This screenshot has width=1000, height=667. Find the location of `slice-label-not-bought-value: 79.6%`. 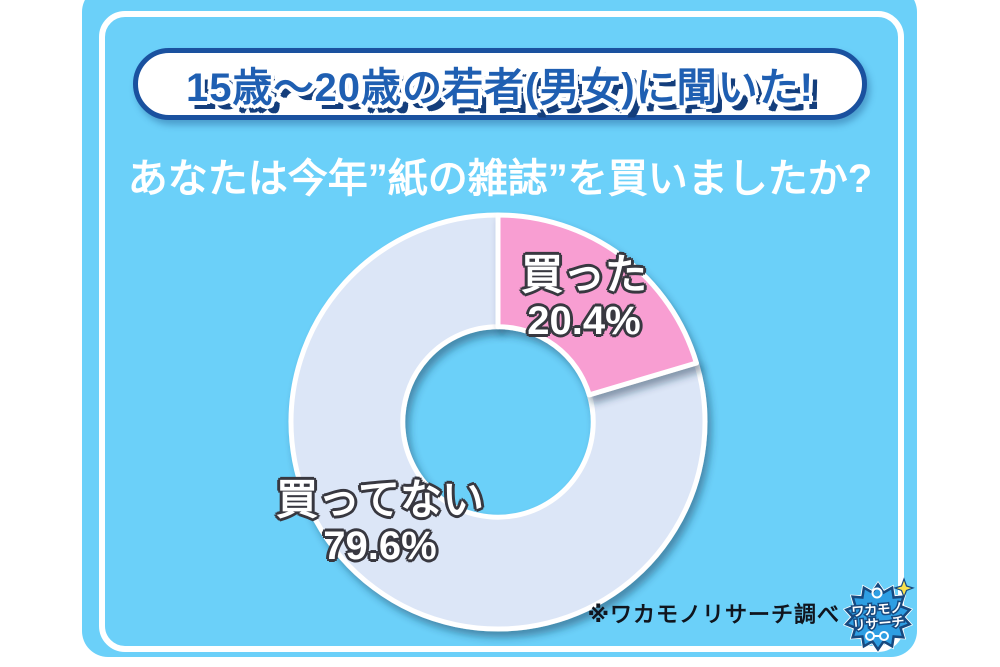

slice-label-not-bought-value: 79.6% is located at coordinates (380, 546).